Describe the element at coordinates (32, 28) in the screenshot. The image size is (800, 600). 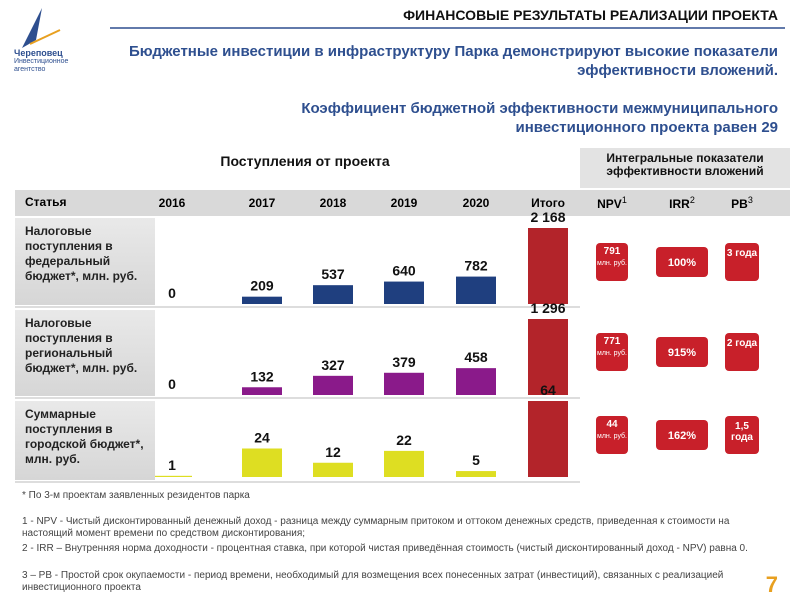
I see `logo-mark` at that location.